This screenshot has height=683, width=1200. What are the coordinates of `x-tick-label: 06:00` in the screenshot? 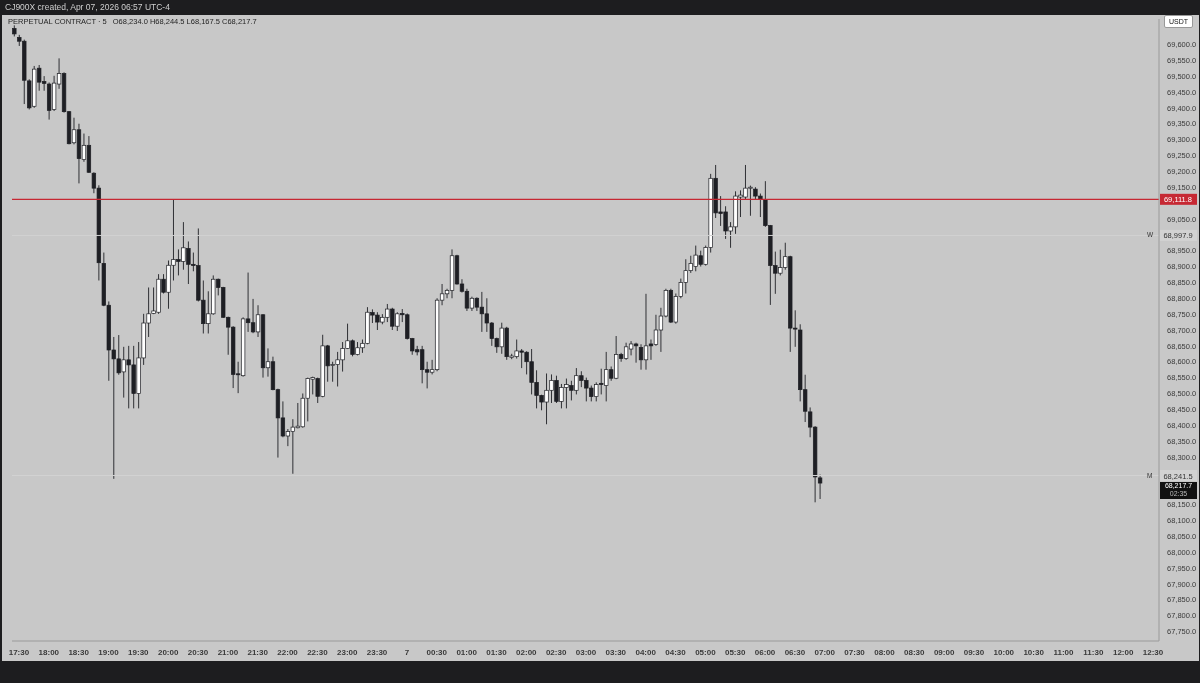 It's located at (765, 652).